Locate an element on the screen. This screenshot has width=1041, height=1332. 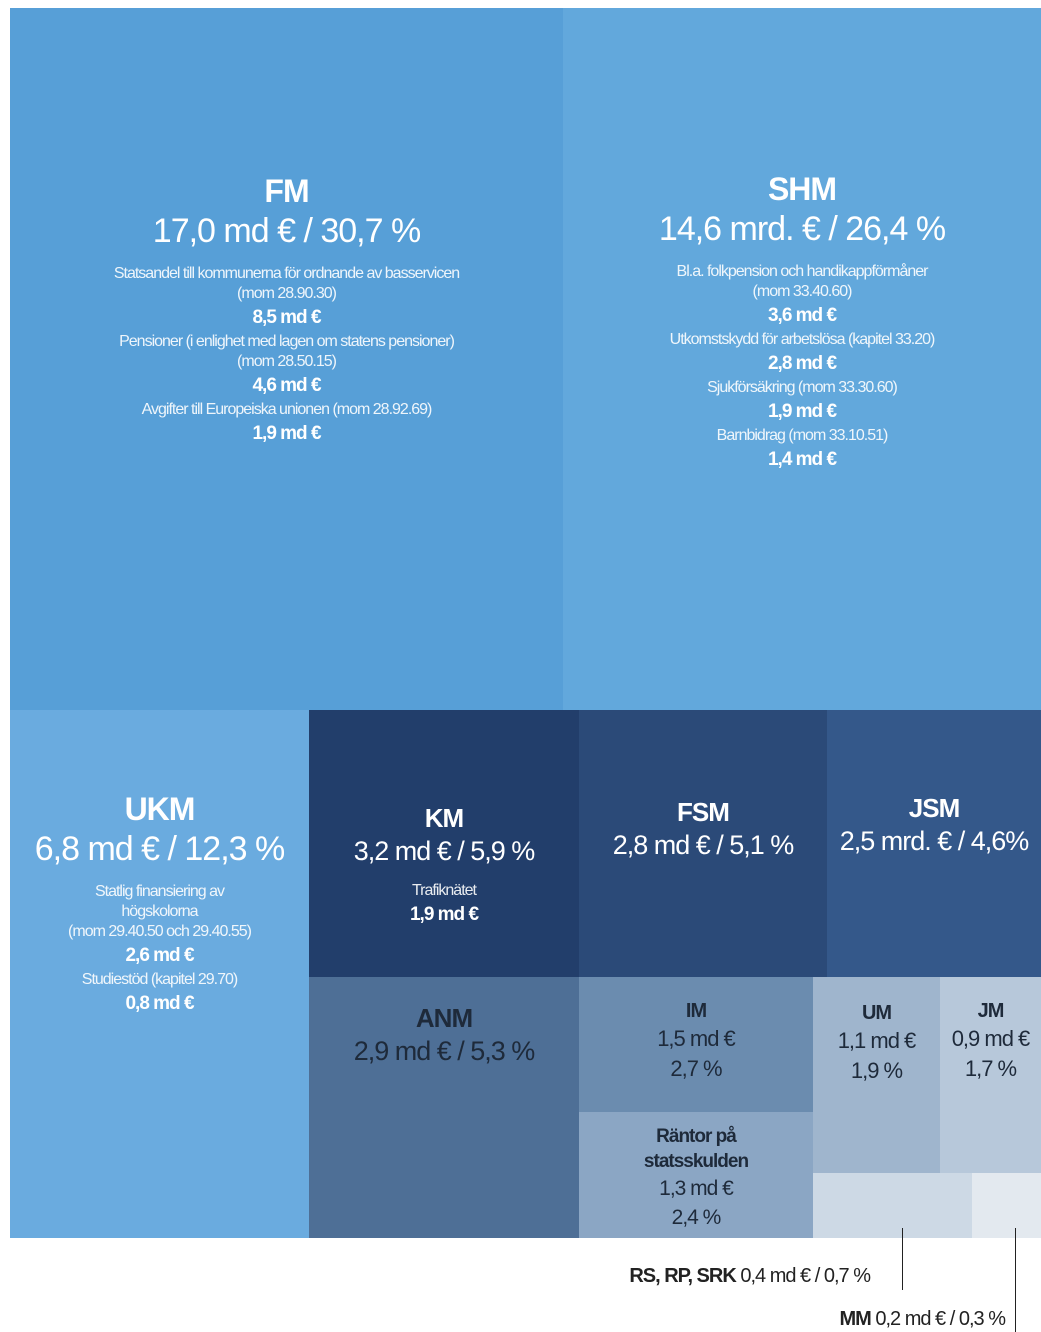
callout-name: RS, RP, SRK is located at coordinates (682, 1276).